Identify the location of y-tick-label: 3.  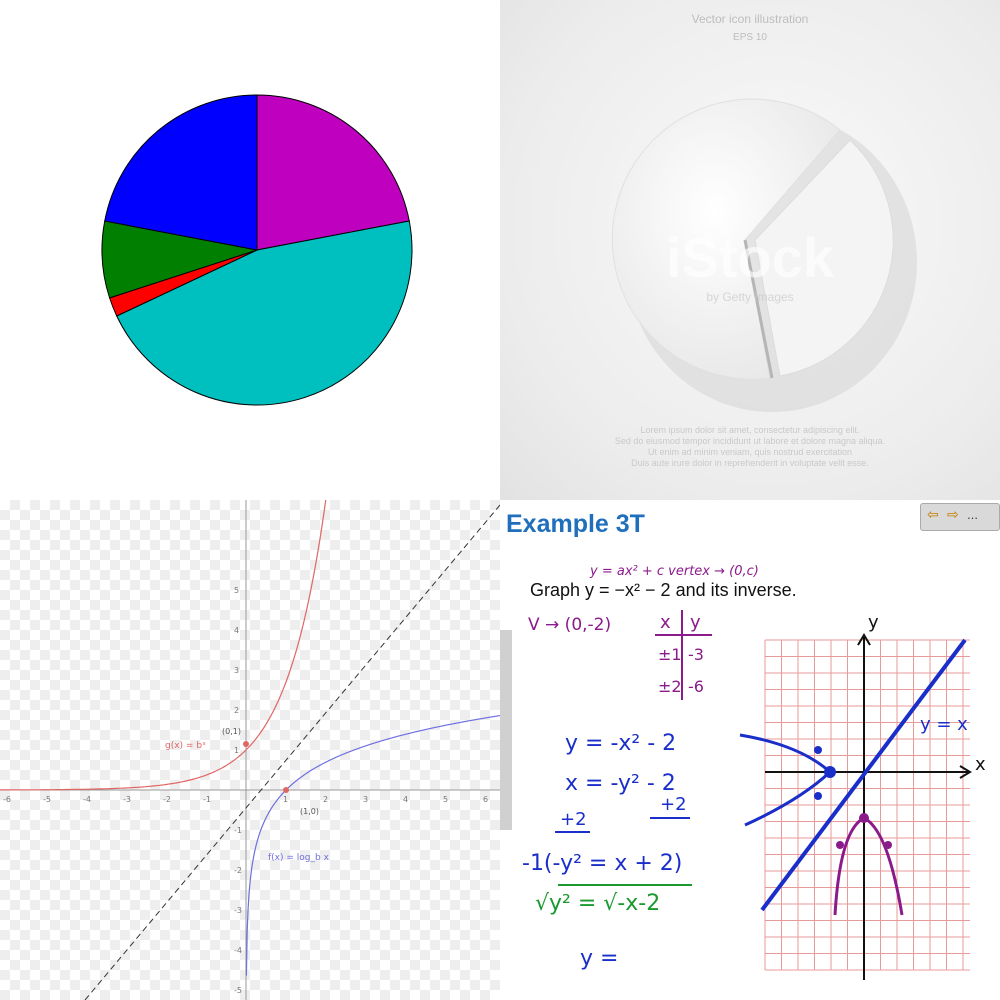
(236, 670).